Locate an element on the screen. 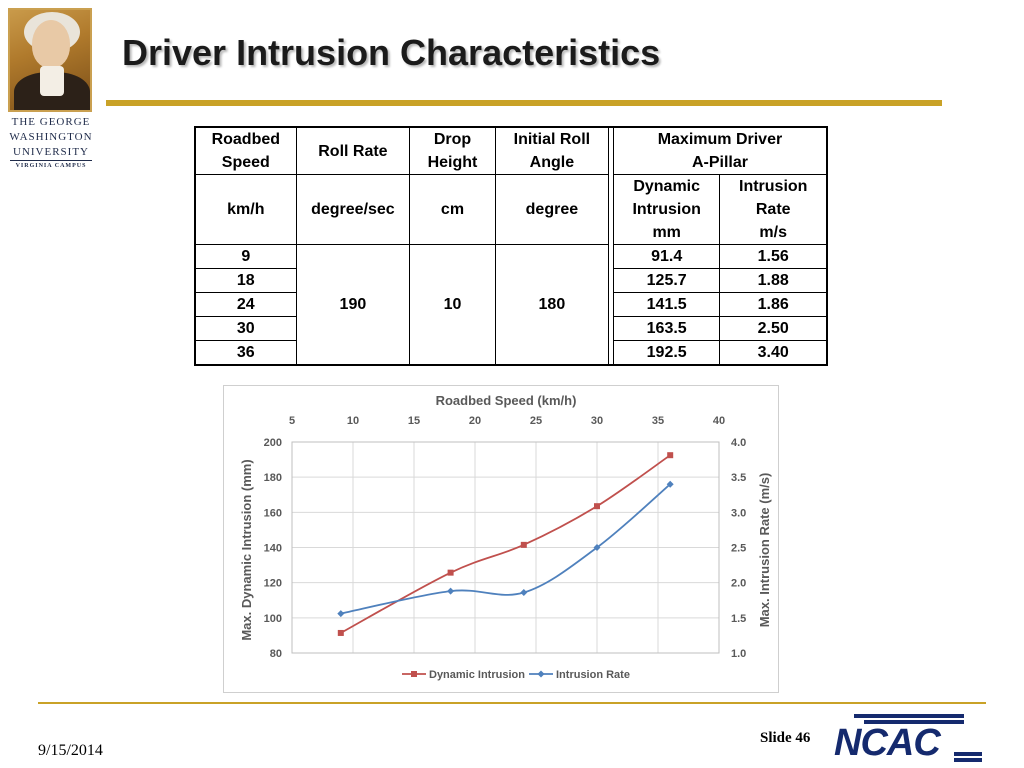  unit-dynamic-intrusion: Dynamic Intrusion mm is located at coordinates (666, 209).